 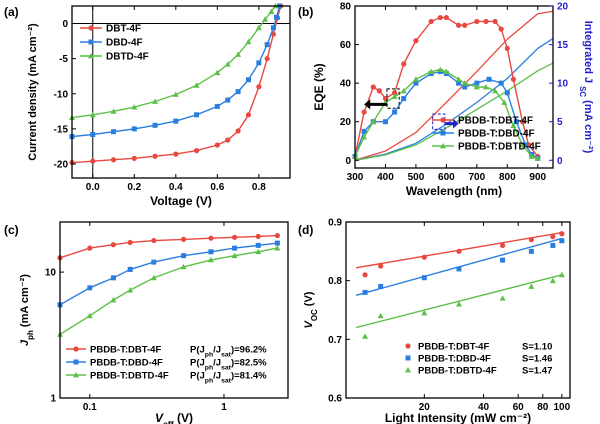 What do you see at coordinates (477, 177) in the screenshot?
I see `x-tick-label: 700` at bounding box center [477, 177].